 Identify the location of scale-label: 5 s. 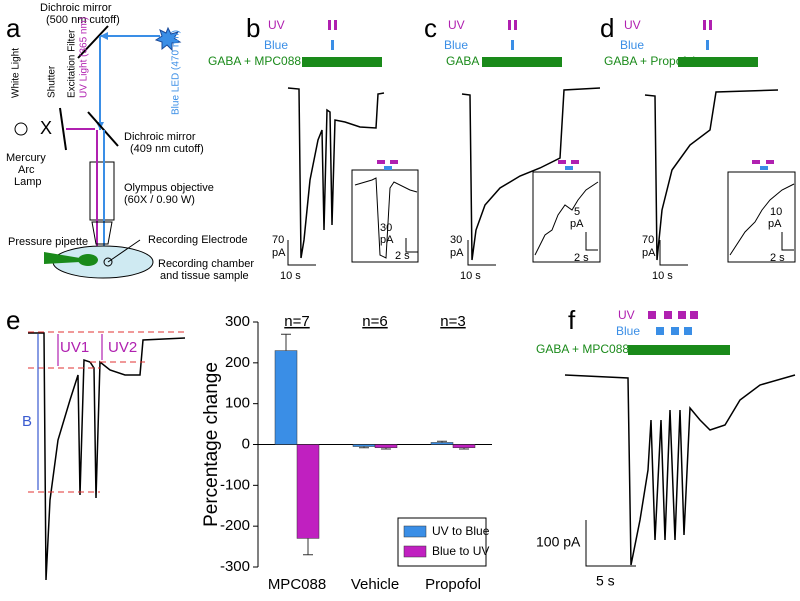
(605, 581).